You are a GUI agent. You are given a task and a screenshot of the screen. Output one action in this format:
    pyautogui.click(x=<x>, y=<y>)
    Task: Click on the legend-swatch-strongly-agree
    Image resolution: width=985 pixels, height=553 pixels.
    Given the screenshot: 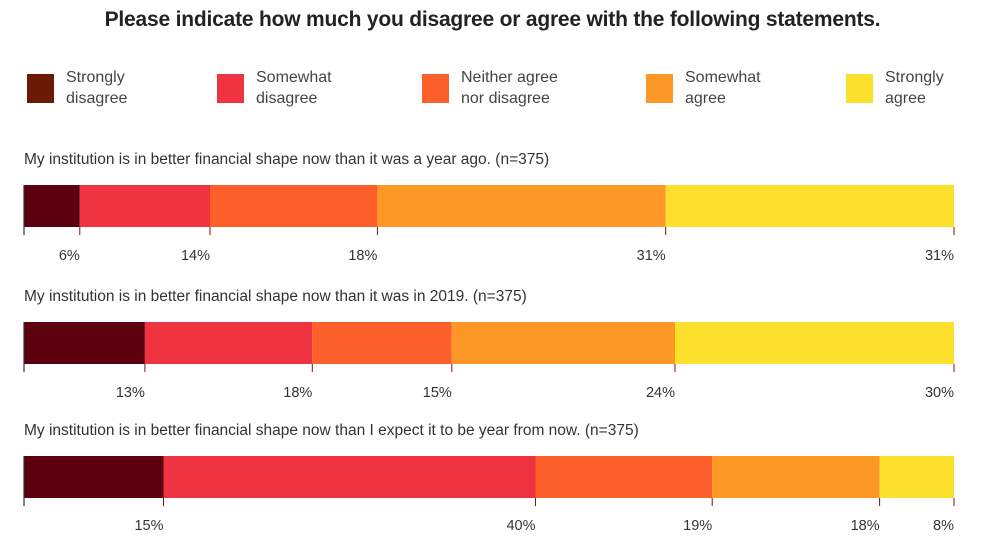 What is the action you would take?
    pyautogui.click(x=859, y=88)
    